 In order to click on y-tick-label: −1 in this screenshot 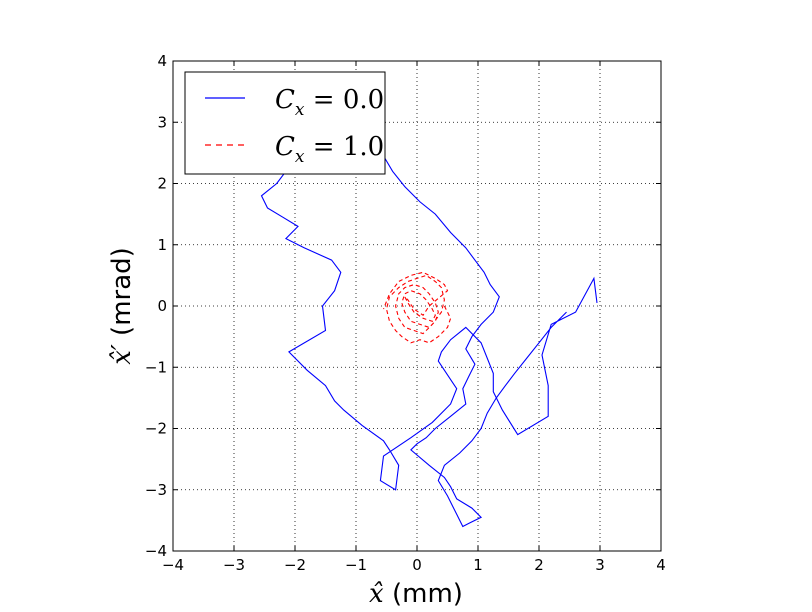, I will do `click(156, 367)`.